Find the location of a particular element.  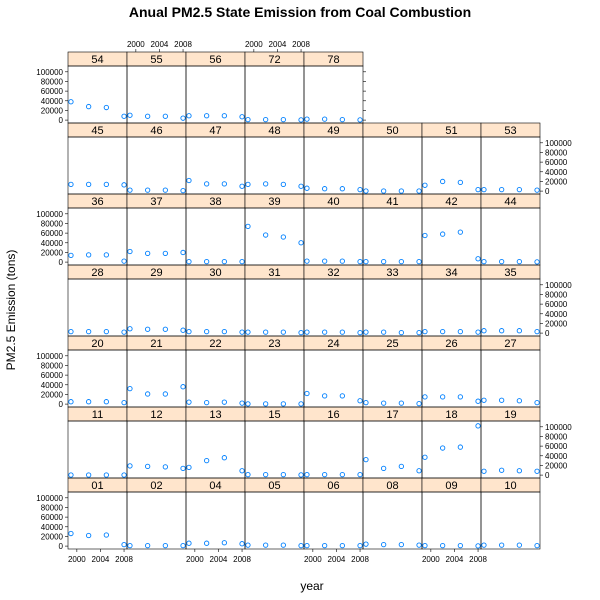

panel-06: 06 is located at coordinates (333, 513).